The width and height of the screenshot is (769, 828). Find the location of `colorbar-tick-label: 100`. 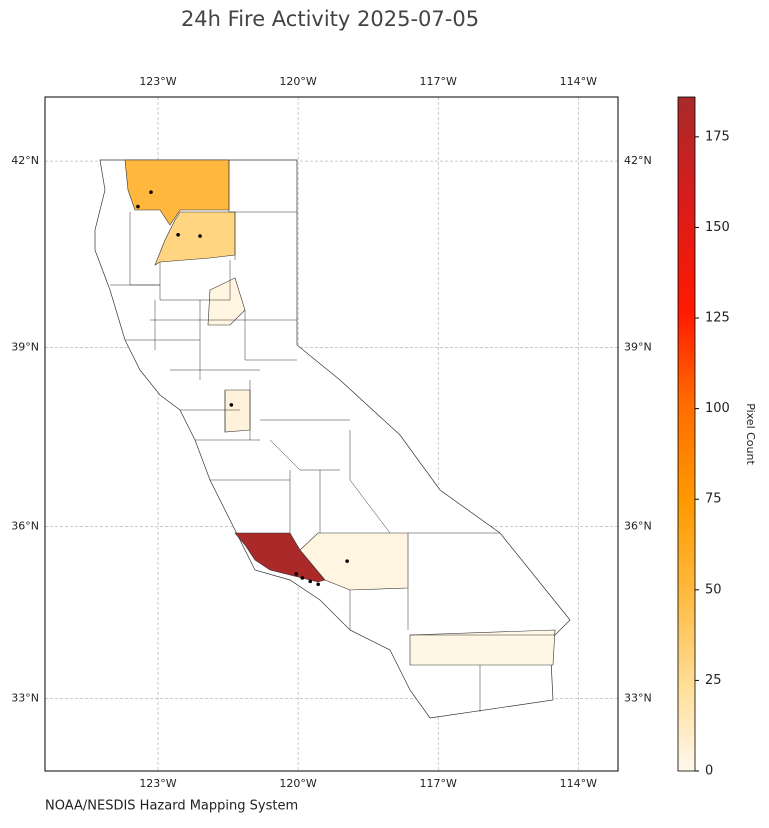

colorbar-tick-label: 100 is located at coordinates (717, 408).